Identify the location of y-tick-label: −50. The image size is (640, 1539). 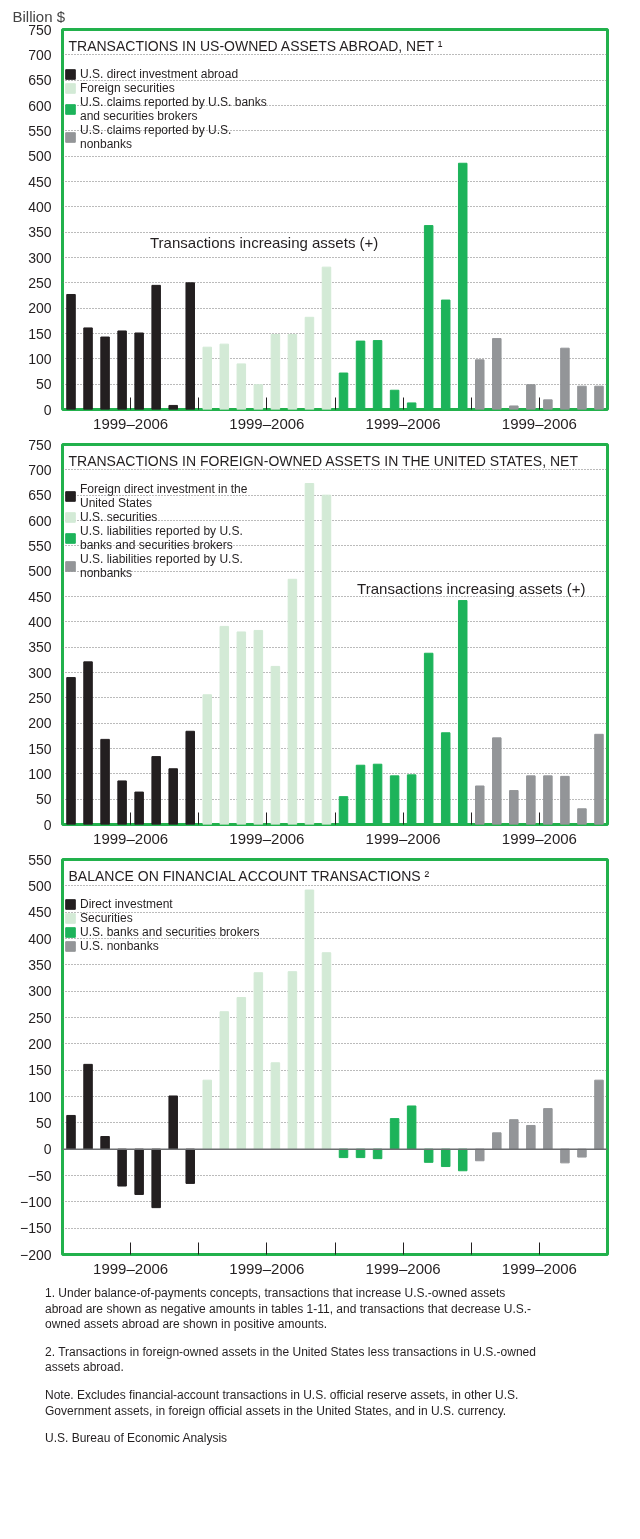
(39, 1175).